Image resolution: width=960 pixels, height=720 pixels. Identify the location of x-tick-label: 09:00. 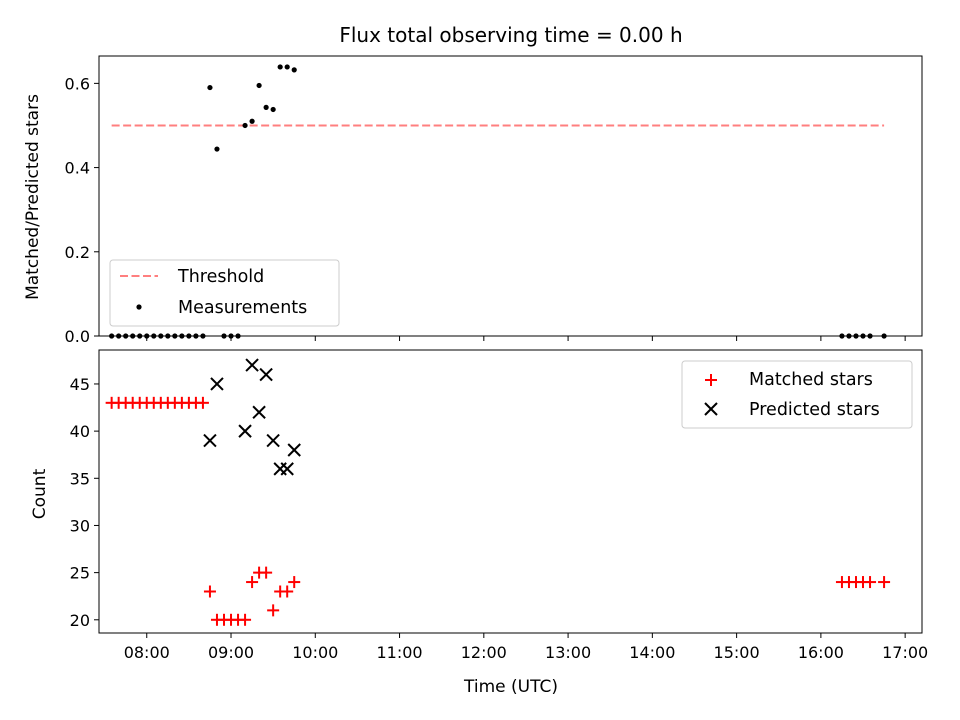
(231, 652).